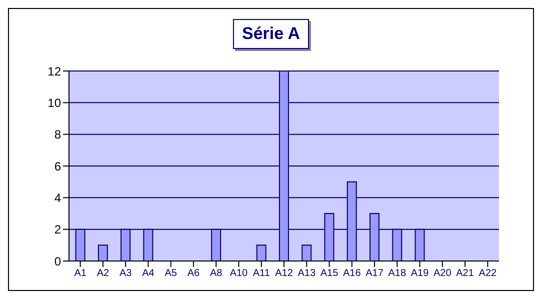  What do you see at coordinates (80, 274) in the screenshot?
I see `x-tick-label: A1` at bounding box center [80, 274].